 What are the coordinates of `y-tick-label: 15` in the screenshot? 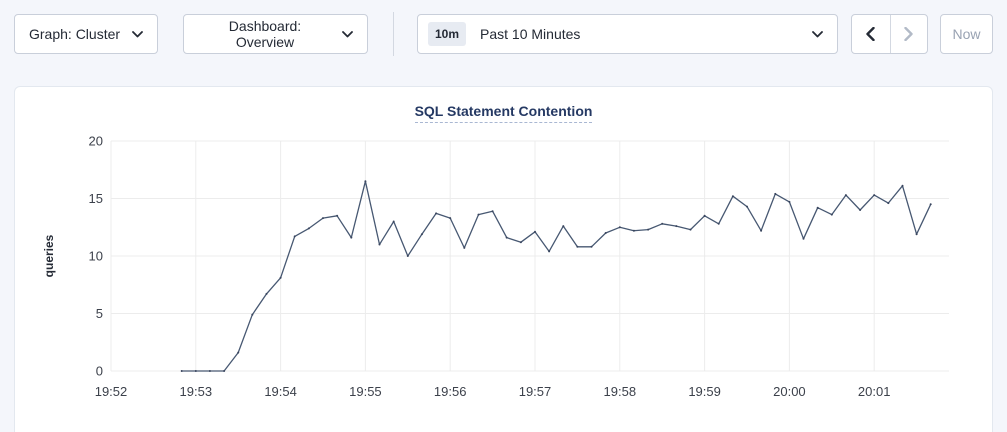 It's located at (96, 198).